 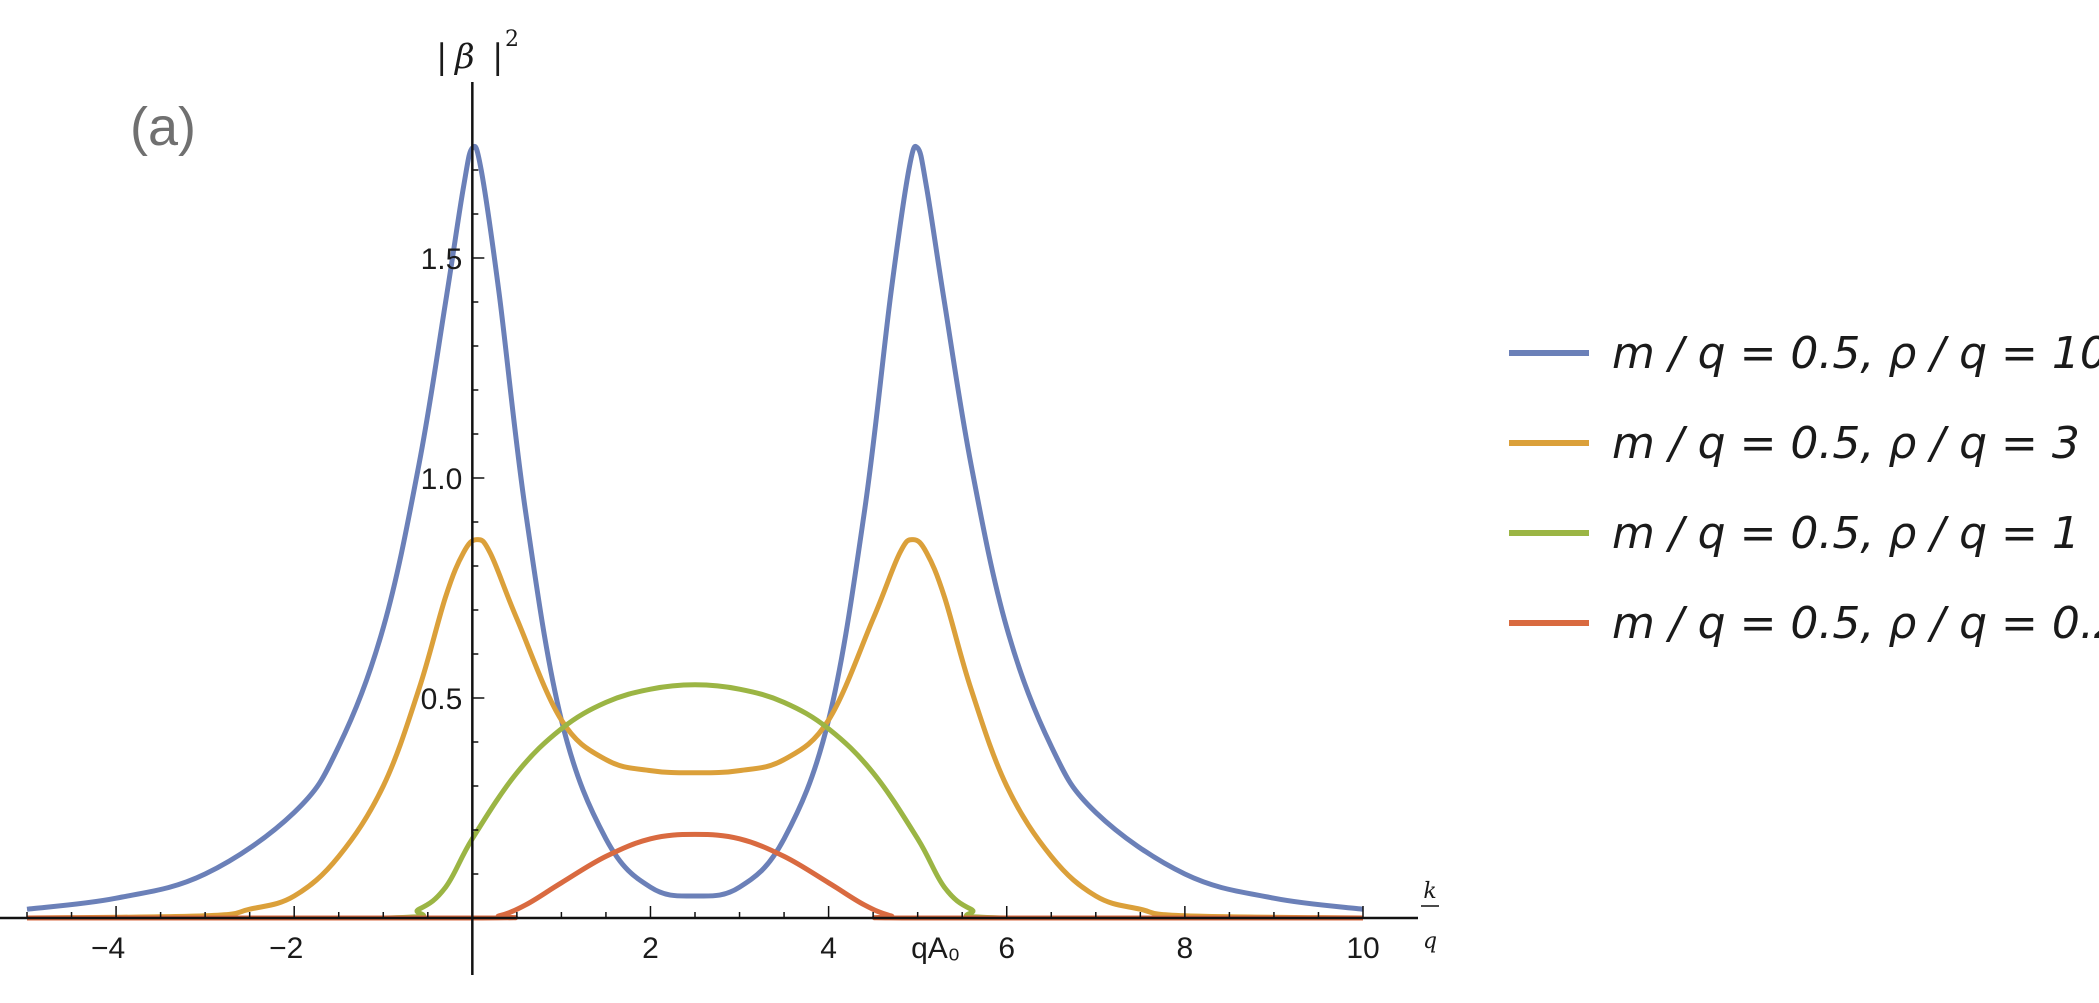 I want to click on y-ticks: 0.5 1.0 1.5, so click(x=453, y=522).